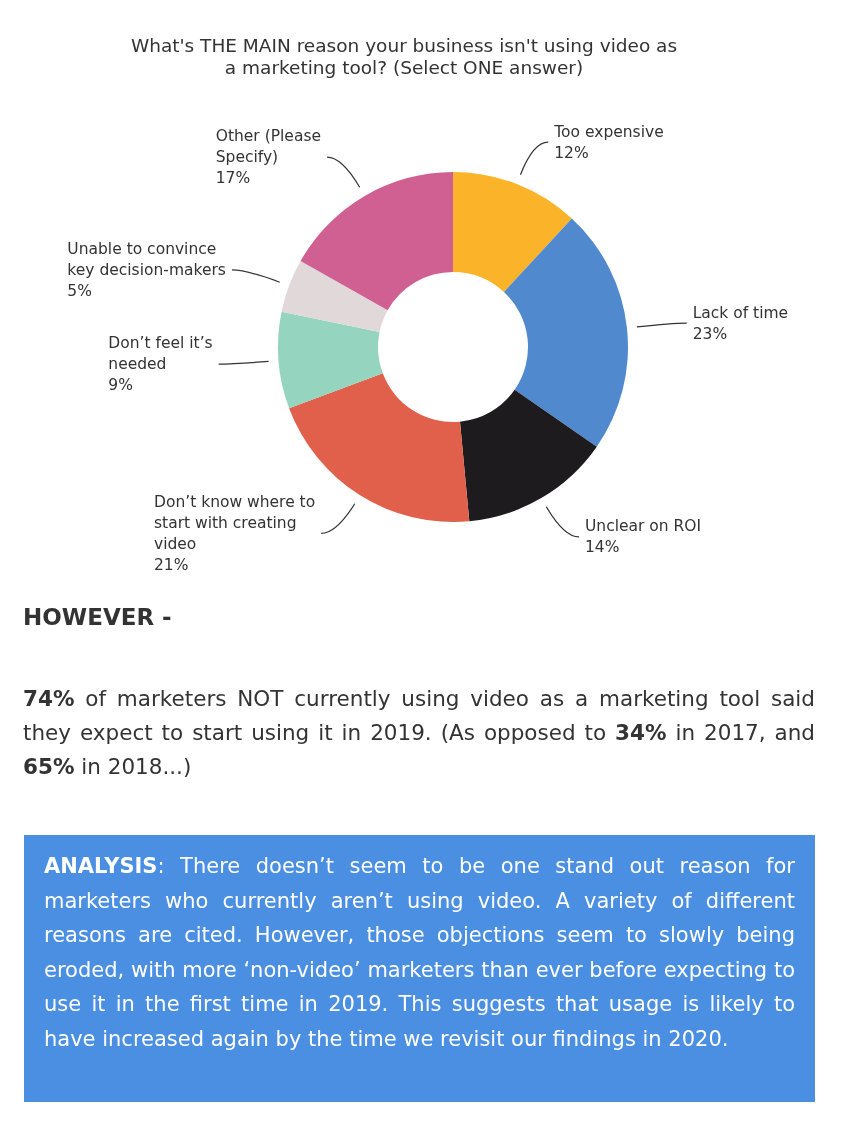  Describe the element at coordinates (79, 290) in the screenshot. I see `data-label: 5%` at that location.